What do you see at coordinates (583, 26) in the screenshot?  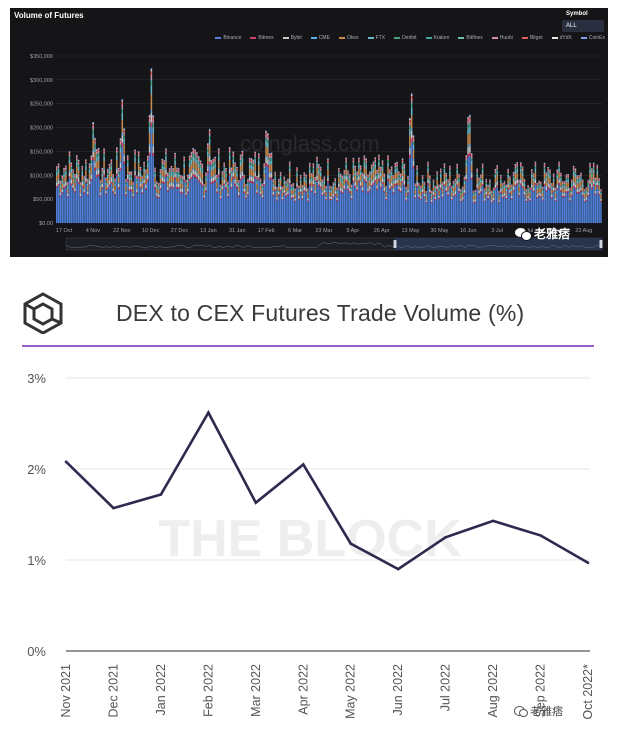 I see `symbol-select: ALL` at bounding box center [583, 26].